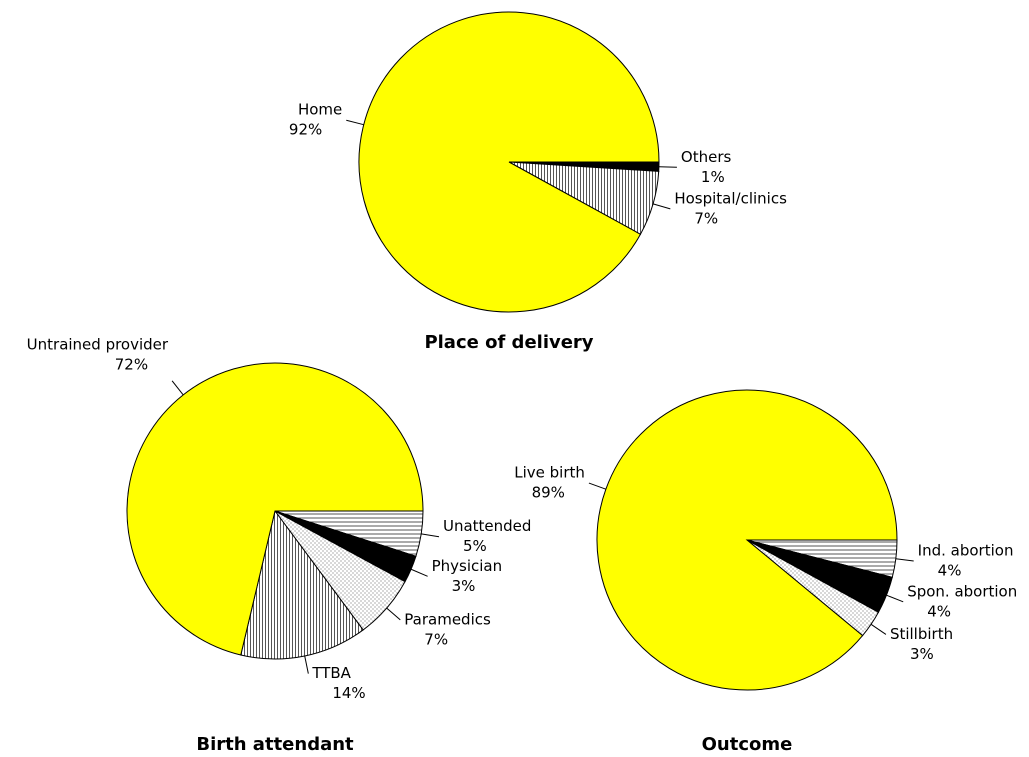 This screenshot has width=1029, height=757. I want to click on chart-title: Outcome, so click(747, 744).